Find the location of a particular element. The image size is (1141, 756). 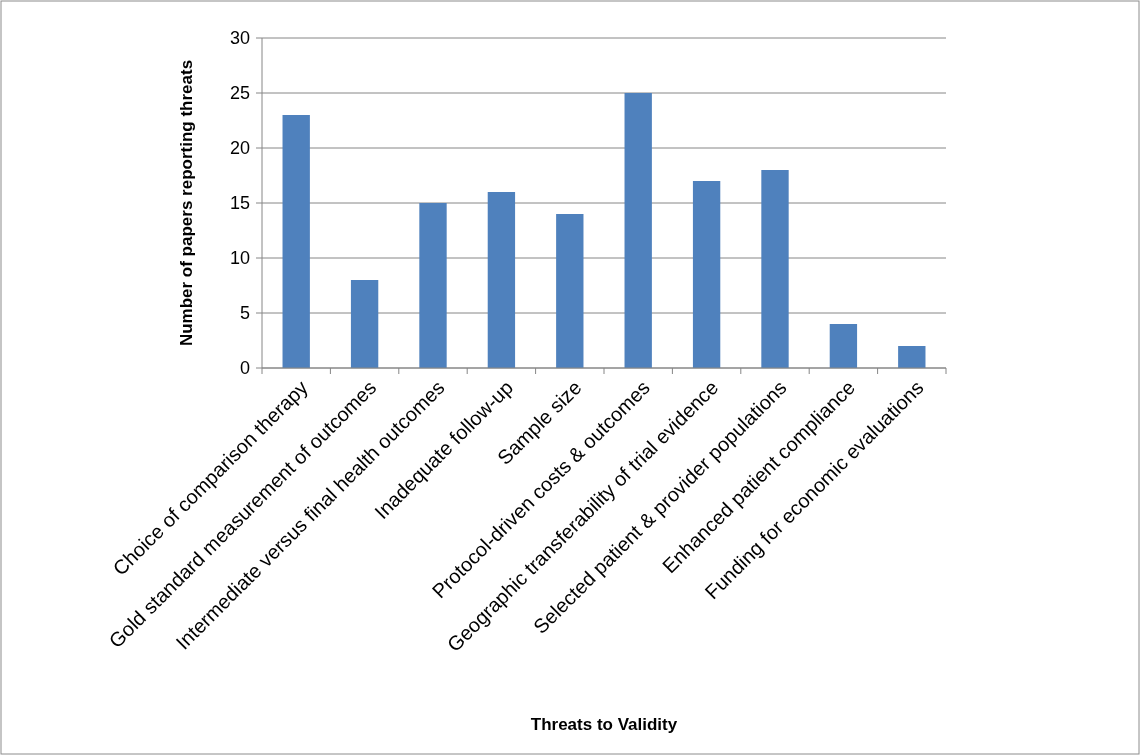

y-tick-label: 0 is located at coordinates (244, 368).